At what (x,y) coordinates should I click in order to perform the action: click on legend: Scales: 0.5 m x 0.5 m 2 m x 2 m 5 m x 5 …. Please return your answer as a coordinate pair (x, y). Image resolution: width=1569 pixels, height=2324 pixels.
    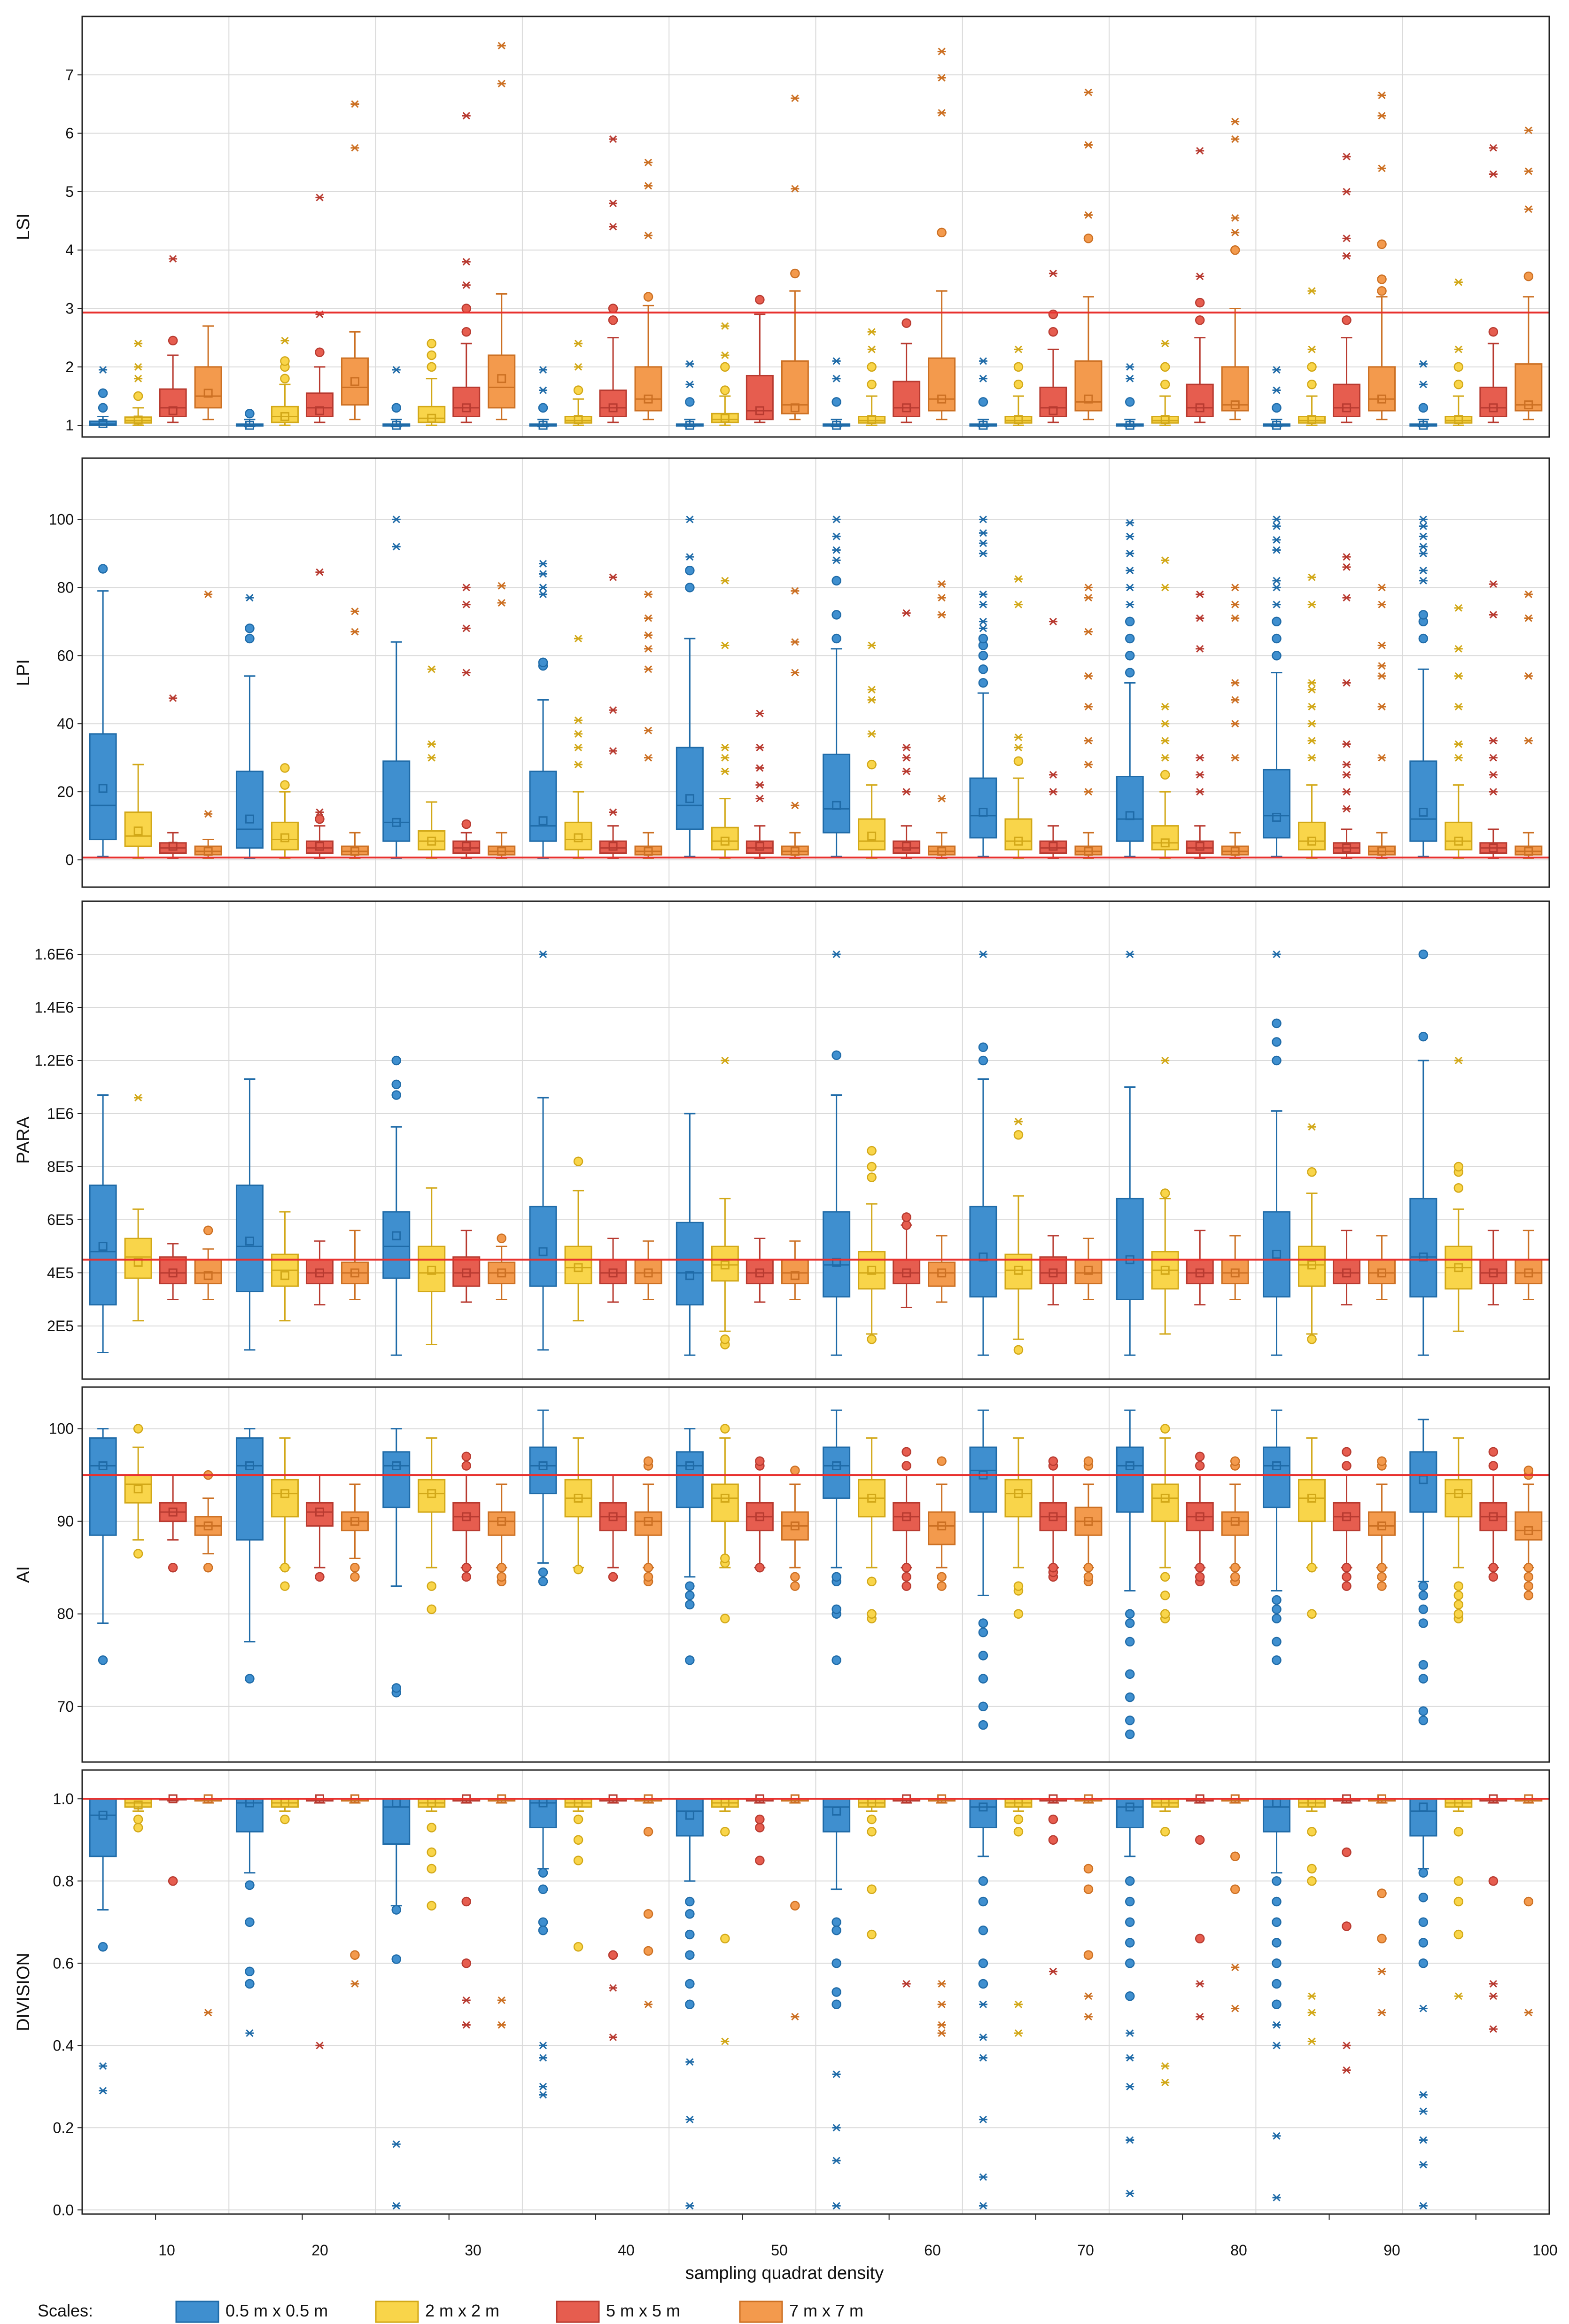
    Looking at the image, I should click on (450, 2312).